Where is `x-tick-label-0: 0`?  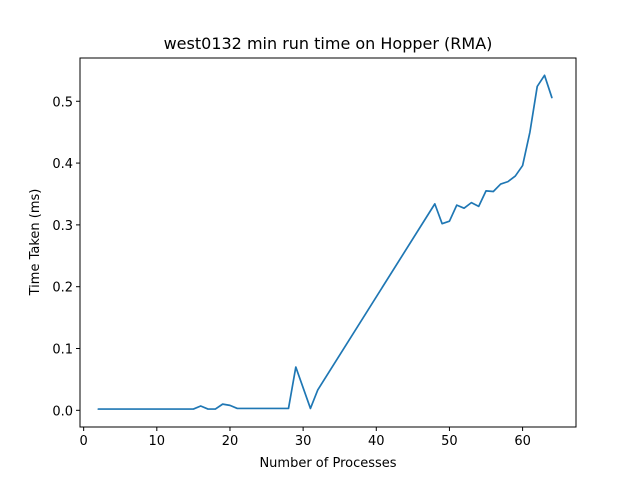 x-tick-label-0: 0 is located at coordinates (84, 441).